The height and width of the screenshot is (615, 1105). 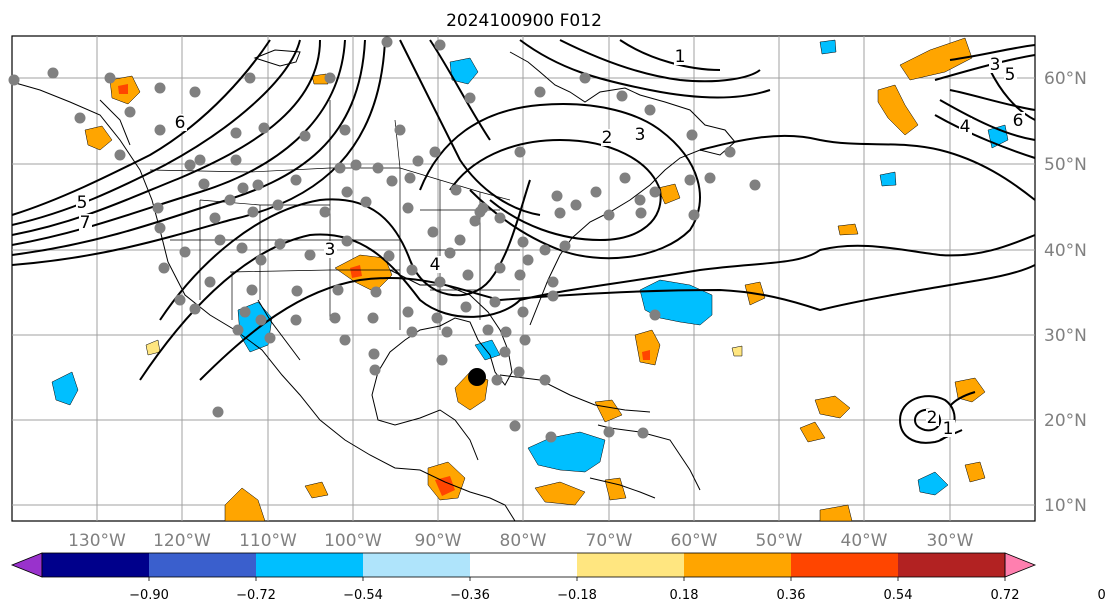 I want to click on colorbar, so click(x=523, y=565).